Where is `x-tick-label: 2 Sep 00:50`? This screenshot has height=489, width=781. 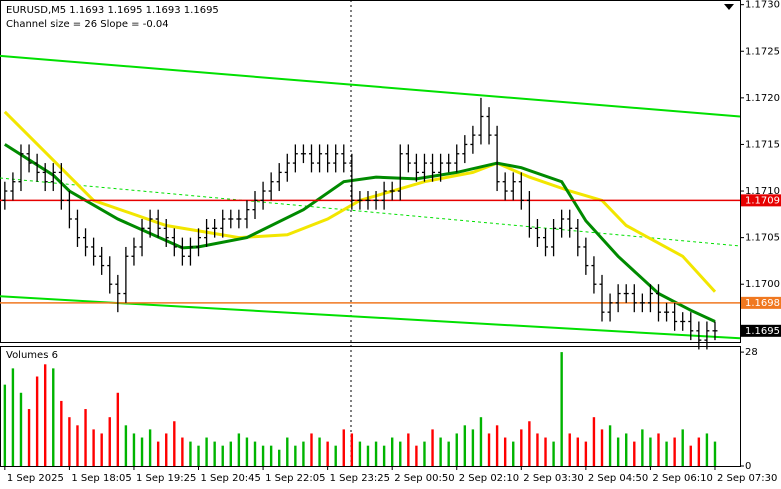 x-tick-label: 2 Sep 00:50 is located at coordinates (424, 478).